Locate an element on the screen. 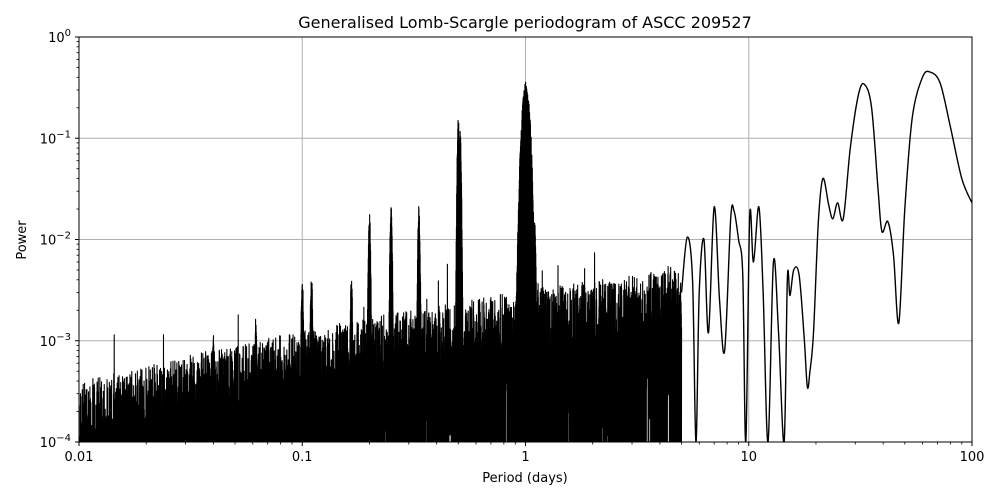 The width and height of the screenshot is (1000, 500). y-tick-label: 10⁰ is located at coordinates (59, 37).